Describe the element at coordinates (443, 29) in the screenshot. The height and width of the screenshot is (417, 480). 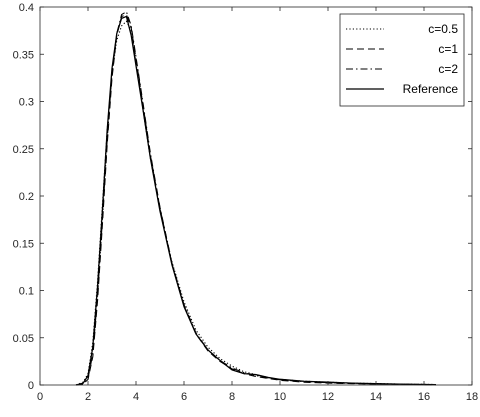
I see `legend-label-1: c=0.5` at that location.